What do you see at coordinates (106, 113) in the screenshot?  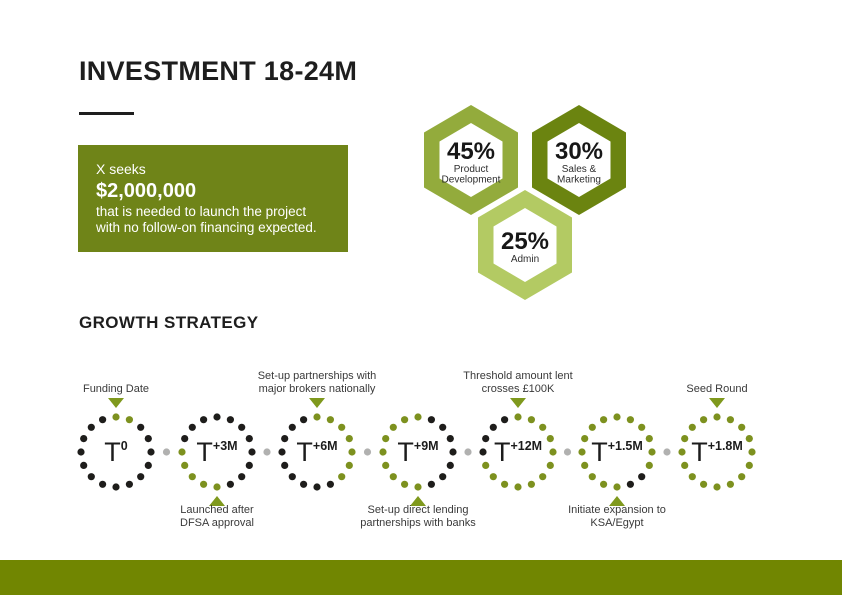 I see `title-underline` at bounding box center [106, 113].